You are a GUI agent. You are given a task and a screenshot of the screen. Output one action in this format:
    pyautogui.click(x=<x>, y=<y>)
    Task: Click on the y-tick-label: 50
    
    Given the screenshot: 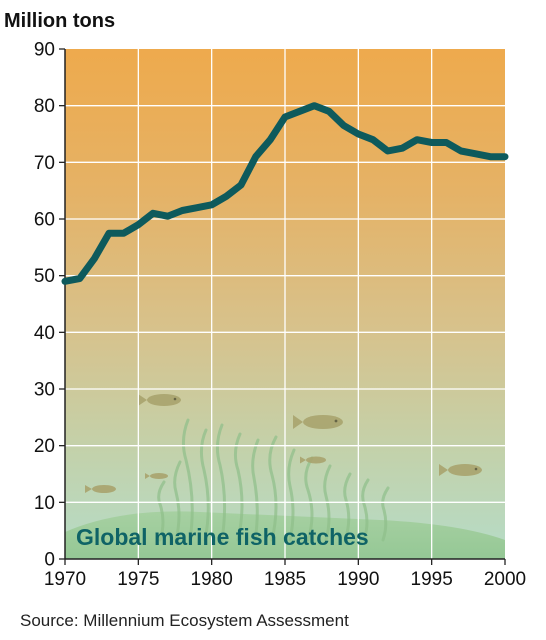 What is the action you would take?
    pyautogui.click(x=44, y=276)
    